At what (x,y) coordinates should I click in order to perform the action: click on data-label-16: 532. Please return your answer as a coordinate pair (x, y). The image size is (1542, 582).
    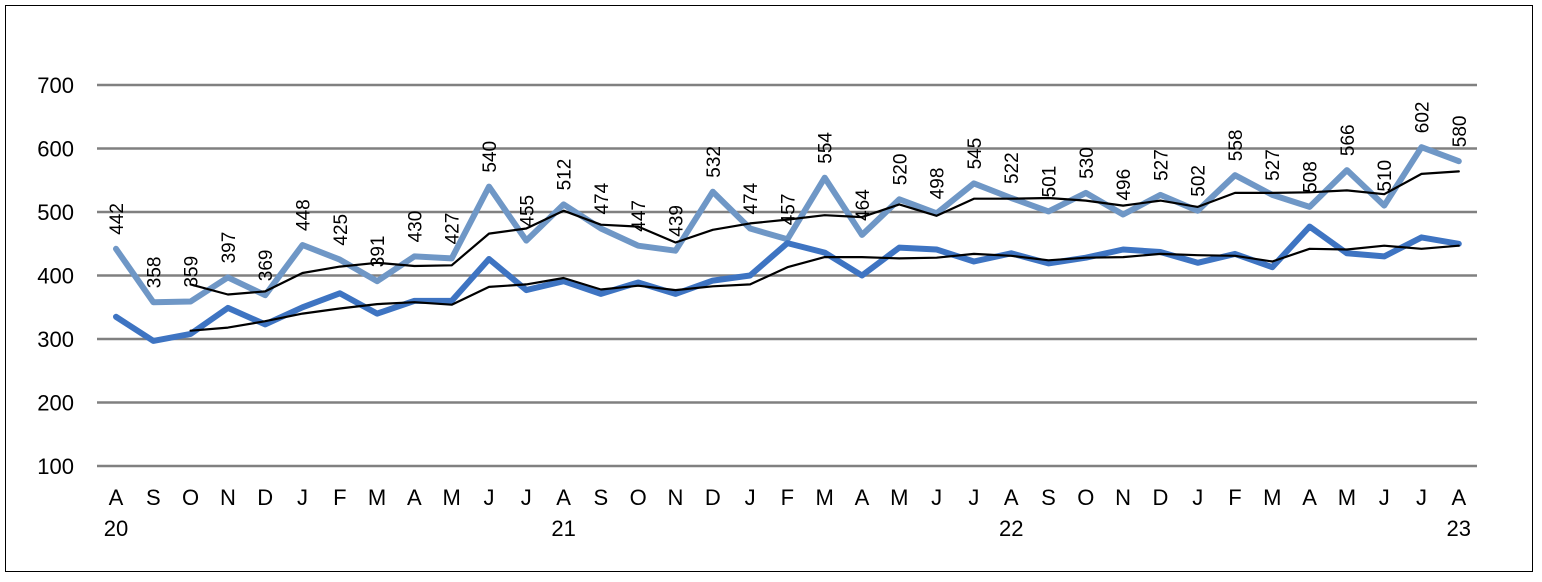
    Looking at the image, I should click on (714, 162).